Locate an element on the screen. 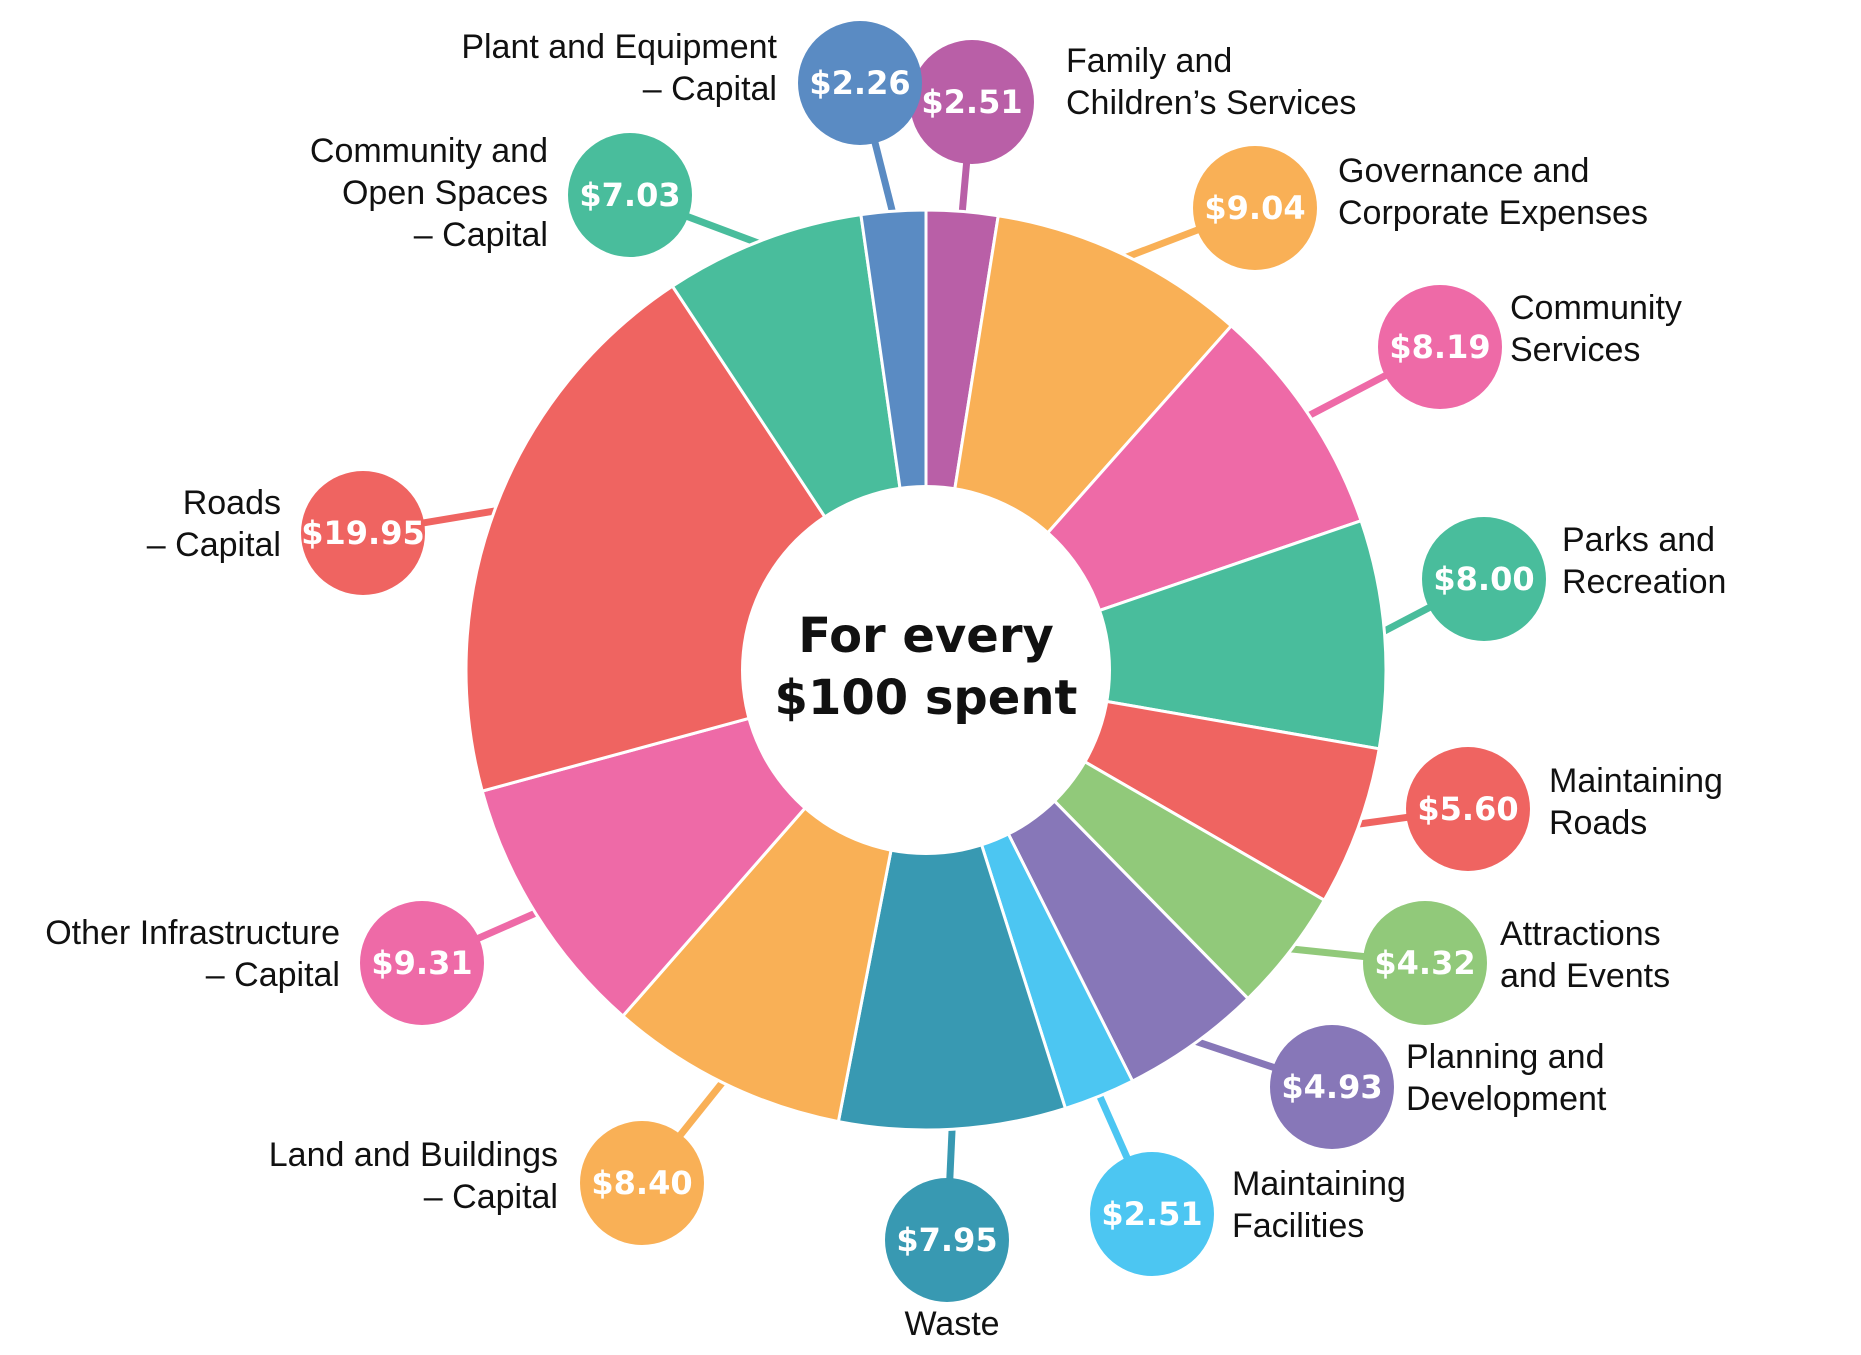 This screenshot has width=1861, height=1355. value-label-attractions-and-events: $4.32 is located at coordinates (1424, 963).